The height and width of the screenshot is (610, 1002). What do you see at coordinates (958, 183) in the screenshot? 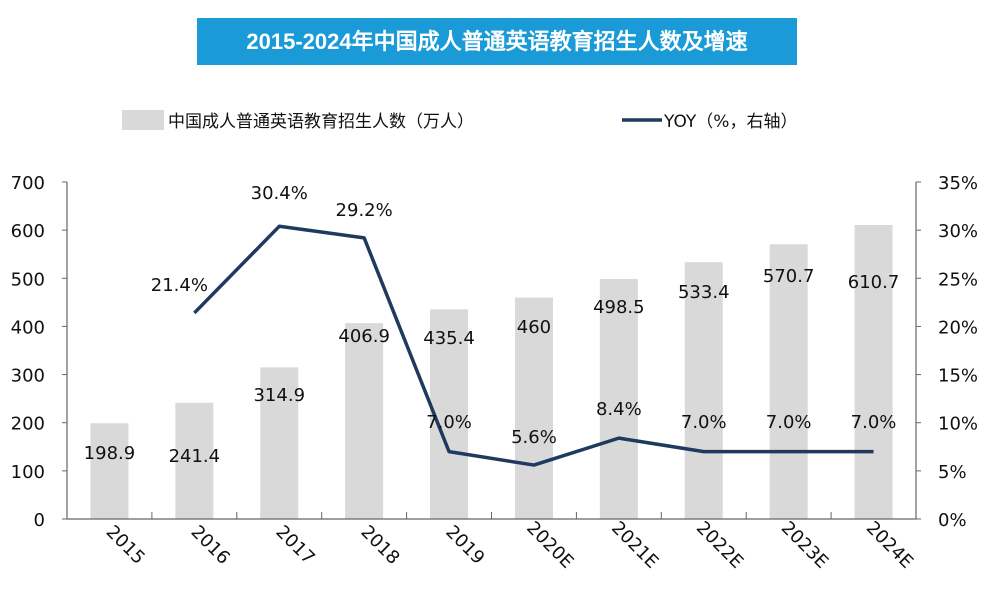
I see `y-tick-label-right: 35%` at bounding box center [958, 183].